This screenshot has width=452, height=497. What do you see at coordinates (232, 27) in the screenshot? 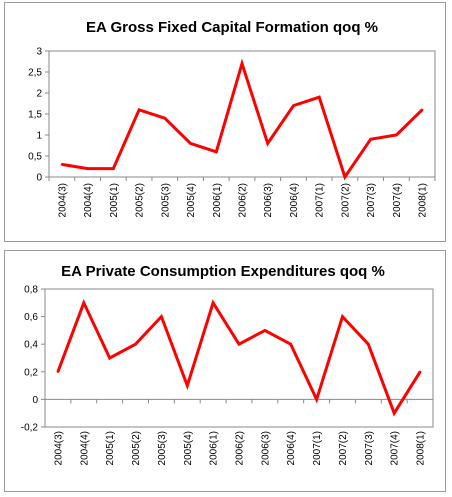
I see `chart-title: EA Gross Fixed Capital Formation qoq %` at bounding box center [232, 27].